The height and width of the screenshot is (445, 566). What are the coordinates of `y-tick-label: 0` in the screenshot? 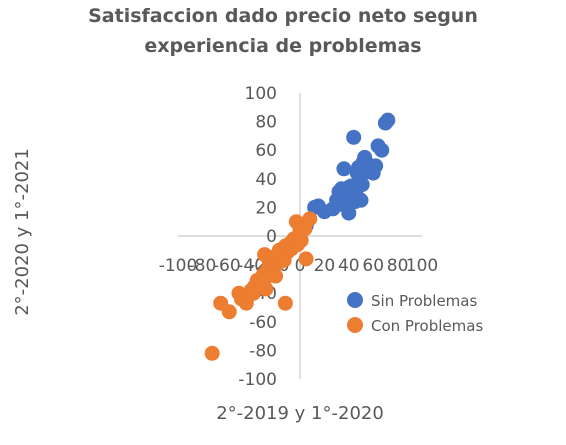 It's located at (271, 237).